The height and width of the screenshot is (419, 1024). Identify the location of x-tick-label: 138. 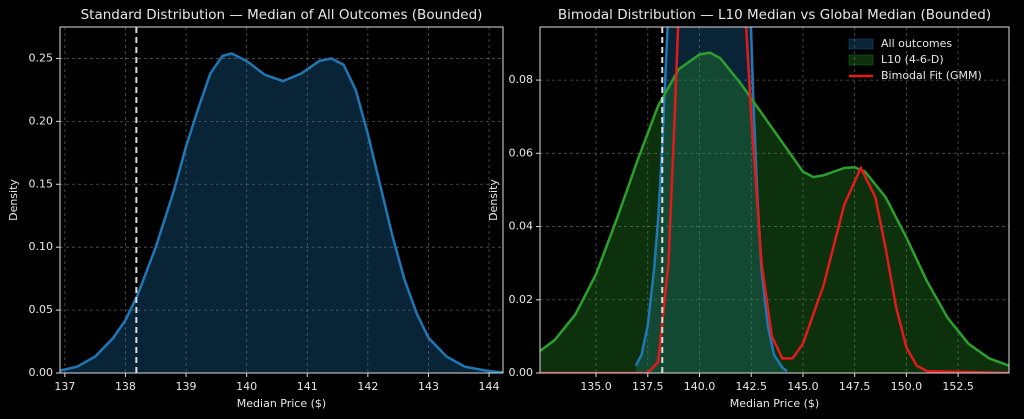
(125, 386).